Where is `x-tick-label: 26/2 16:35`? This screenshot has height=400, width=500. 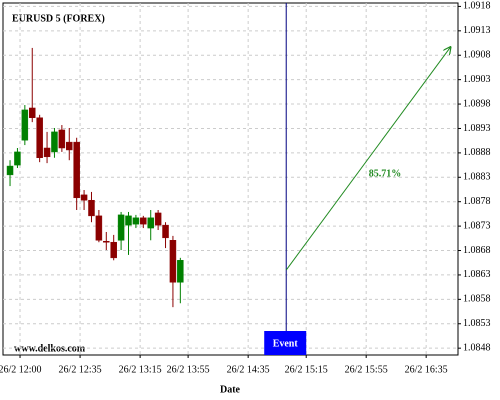
x-tick-label: 26/2 16:35 is located at coordinates (426, 369).